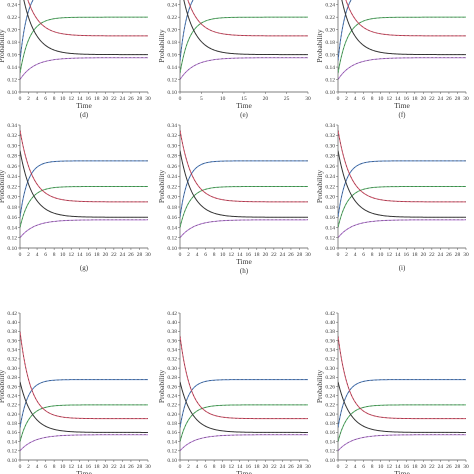  I want to click on y-tick-label: 0.42, so click(12, 314).